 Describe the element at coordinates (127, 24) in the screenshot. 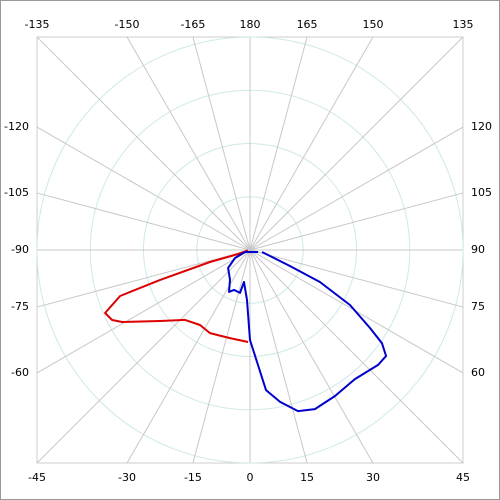

I see `angle-tick-label: -150` at that location.